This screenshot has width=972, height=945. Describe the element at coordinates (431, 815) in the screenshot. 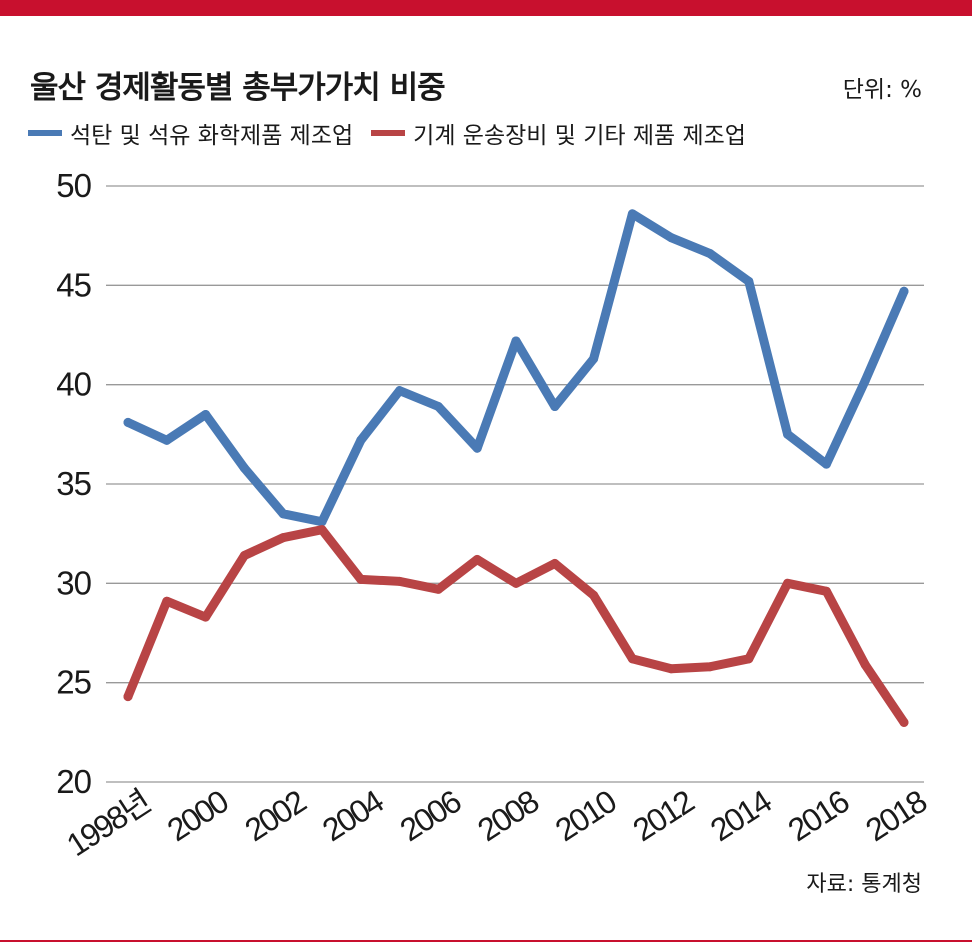

I see `x-tick-label: 2006` at that location.